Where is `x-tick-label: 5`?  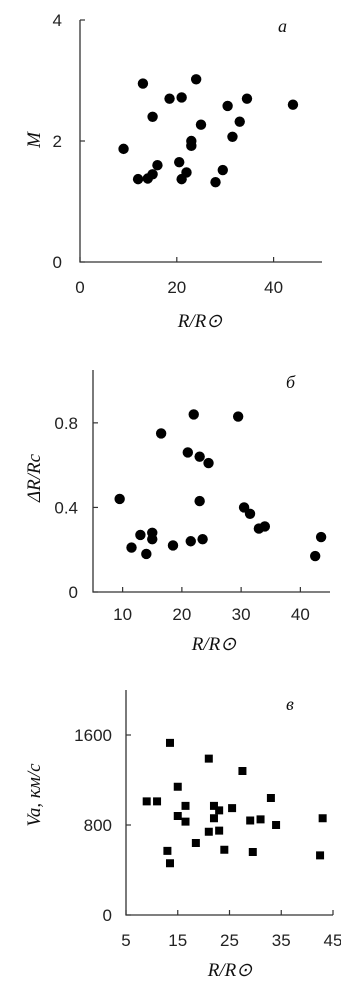
x-tick-label: 5 is located at coordinates (125, 940).